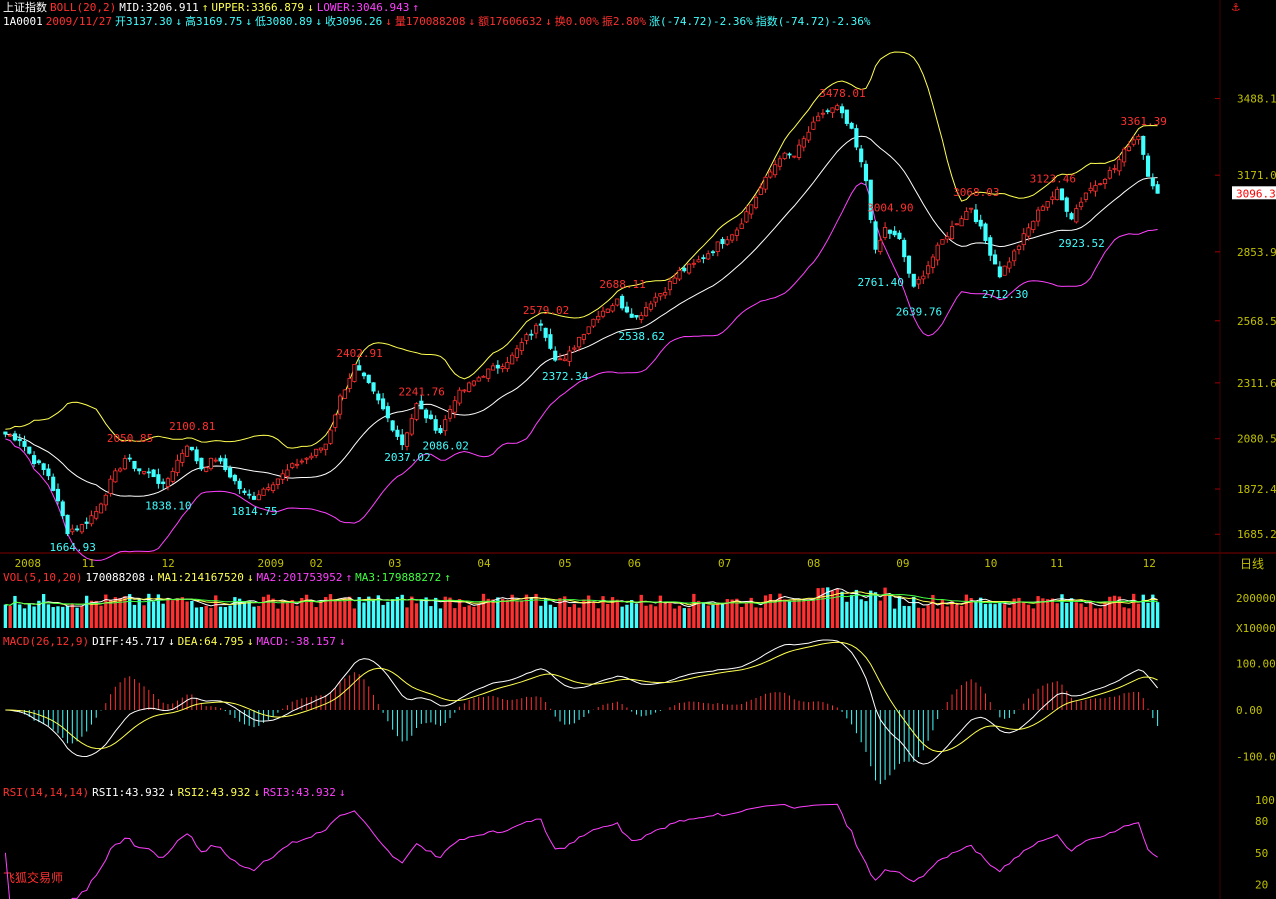  I want to click on current-price-label: 3096.3, so click(1256, 193).